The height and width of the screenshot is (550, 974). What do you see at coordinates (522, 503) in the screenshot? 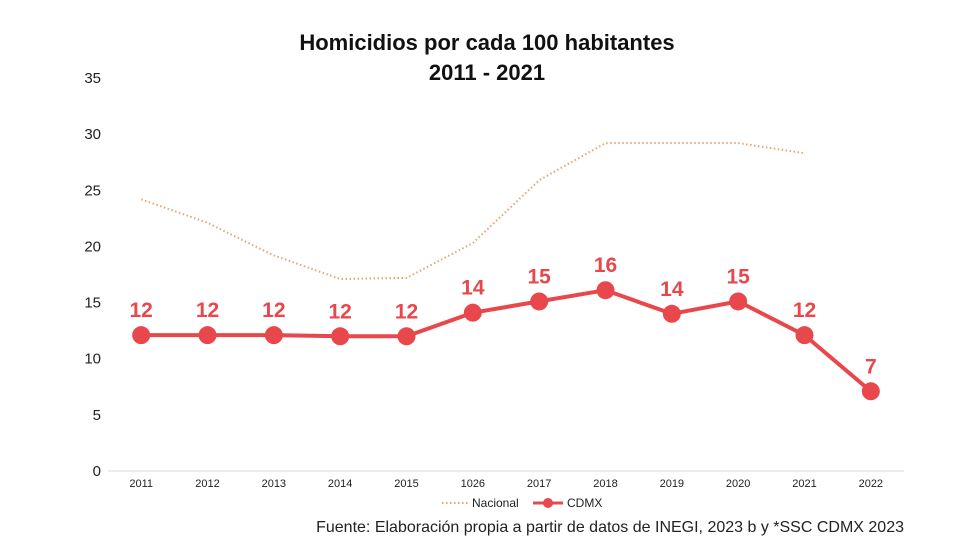
I see `legend: Nacional CDMX` at bounding box center [522, 503].